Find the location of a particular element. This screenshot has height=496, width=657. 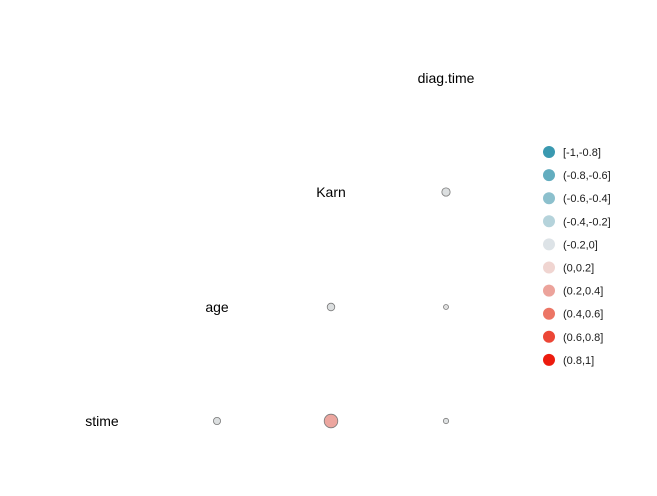

legend-item: (0.4,0.6] is located at coordinates (573, 314).